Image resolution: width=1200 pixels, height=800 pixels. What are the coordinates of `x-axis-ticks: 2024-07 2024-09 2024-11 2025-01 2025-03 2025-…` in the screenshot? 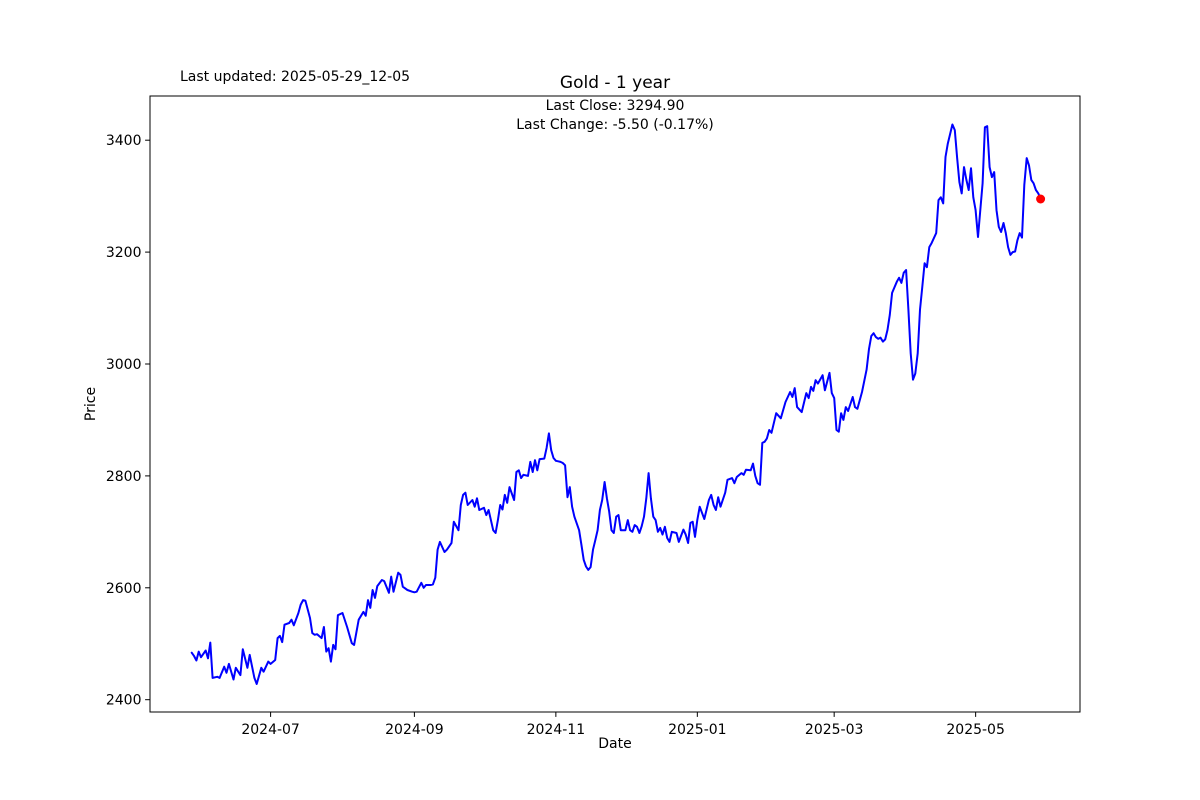 It's located at (623, 725).